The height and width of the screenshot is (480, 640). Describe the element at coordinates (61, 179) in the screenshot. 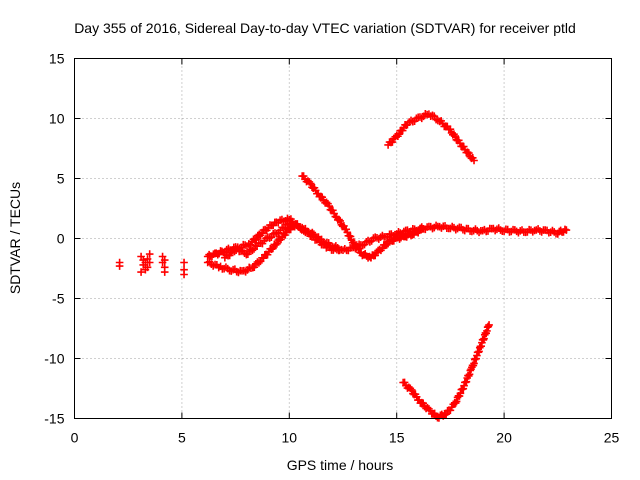

I see `y-tick-label: 5` at that location.